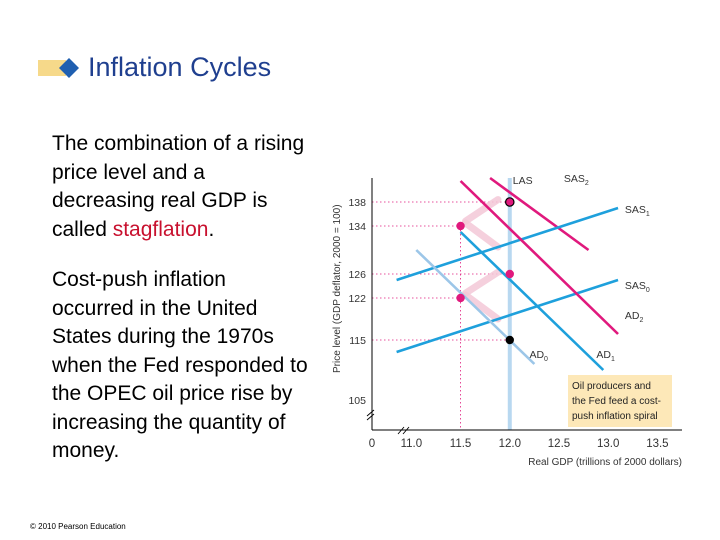 Image resolution: width=720 pixels, height=540 pixels. Describe the element at coordinates (357, 401) in the screenshot. I see `y-tick-label: 105` at that location.